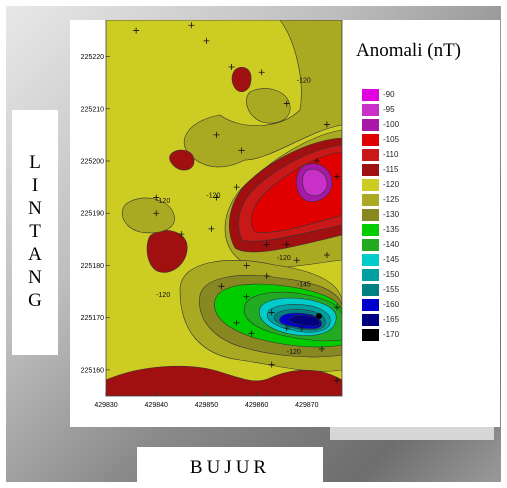  Describe the element at coordinates (391, 304) in the screenshot. I see `legend-label: -160` at that location.